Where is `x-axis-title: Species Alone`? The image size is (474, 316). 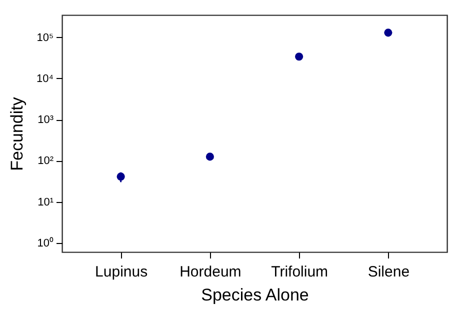
x-axis-title: Species Alone is located at coordinates (255, 295).